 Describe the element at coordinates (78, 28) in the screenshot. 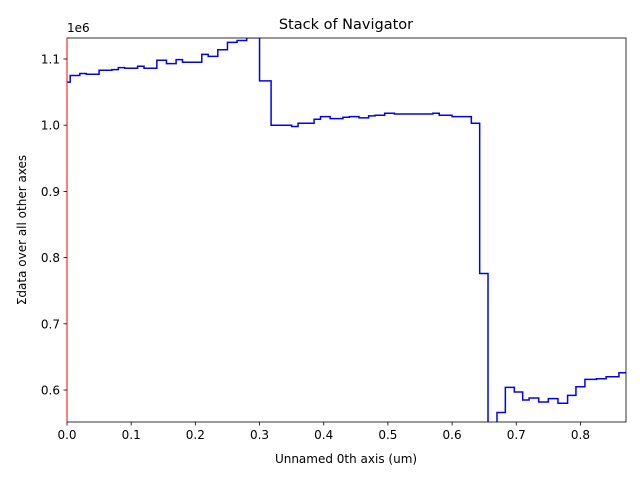

I see `offset-text: 1e6` at that location.